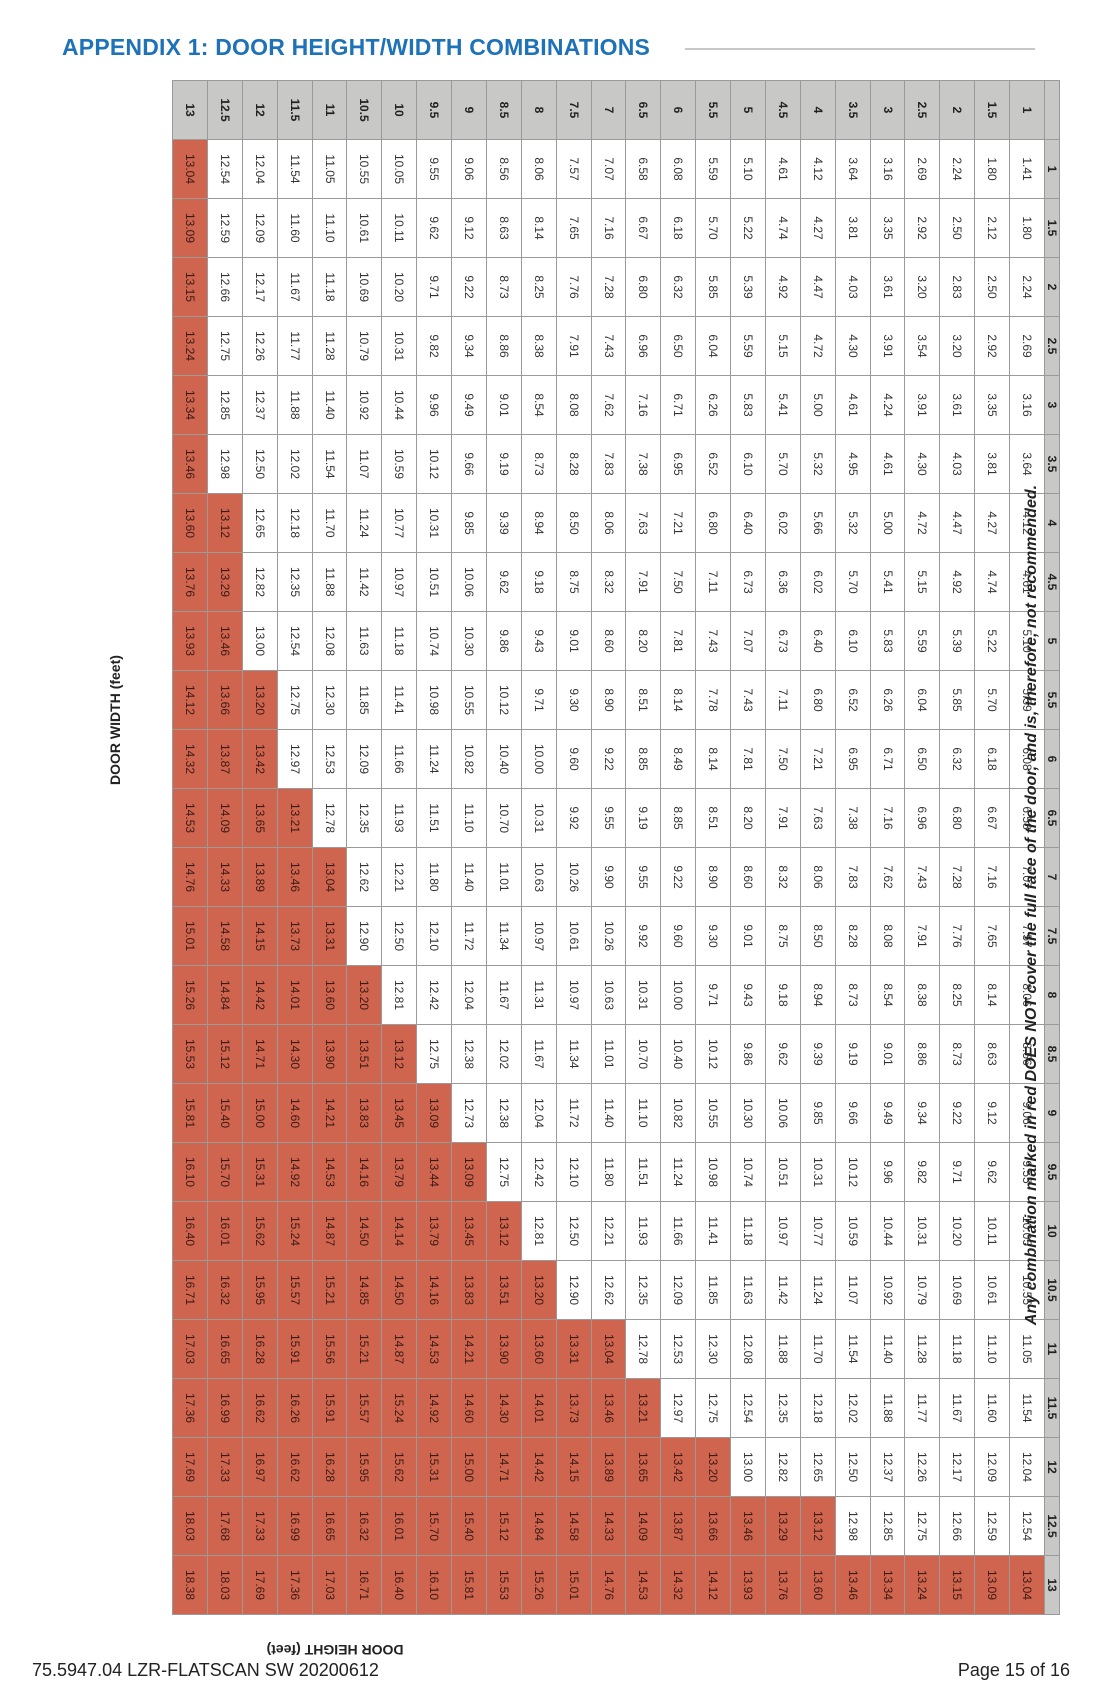 The image size is (1100, 1700). I want to click on table-cell: 8.08, so click(574, 405).